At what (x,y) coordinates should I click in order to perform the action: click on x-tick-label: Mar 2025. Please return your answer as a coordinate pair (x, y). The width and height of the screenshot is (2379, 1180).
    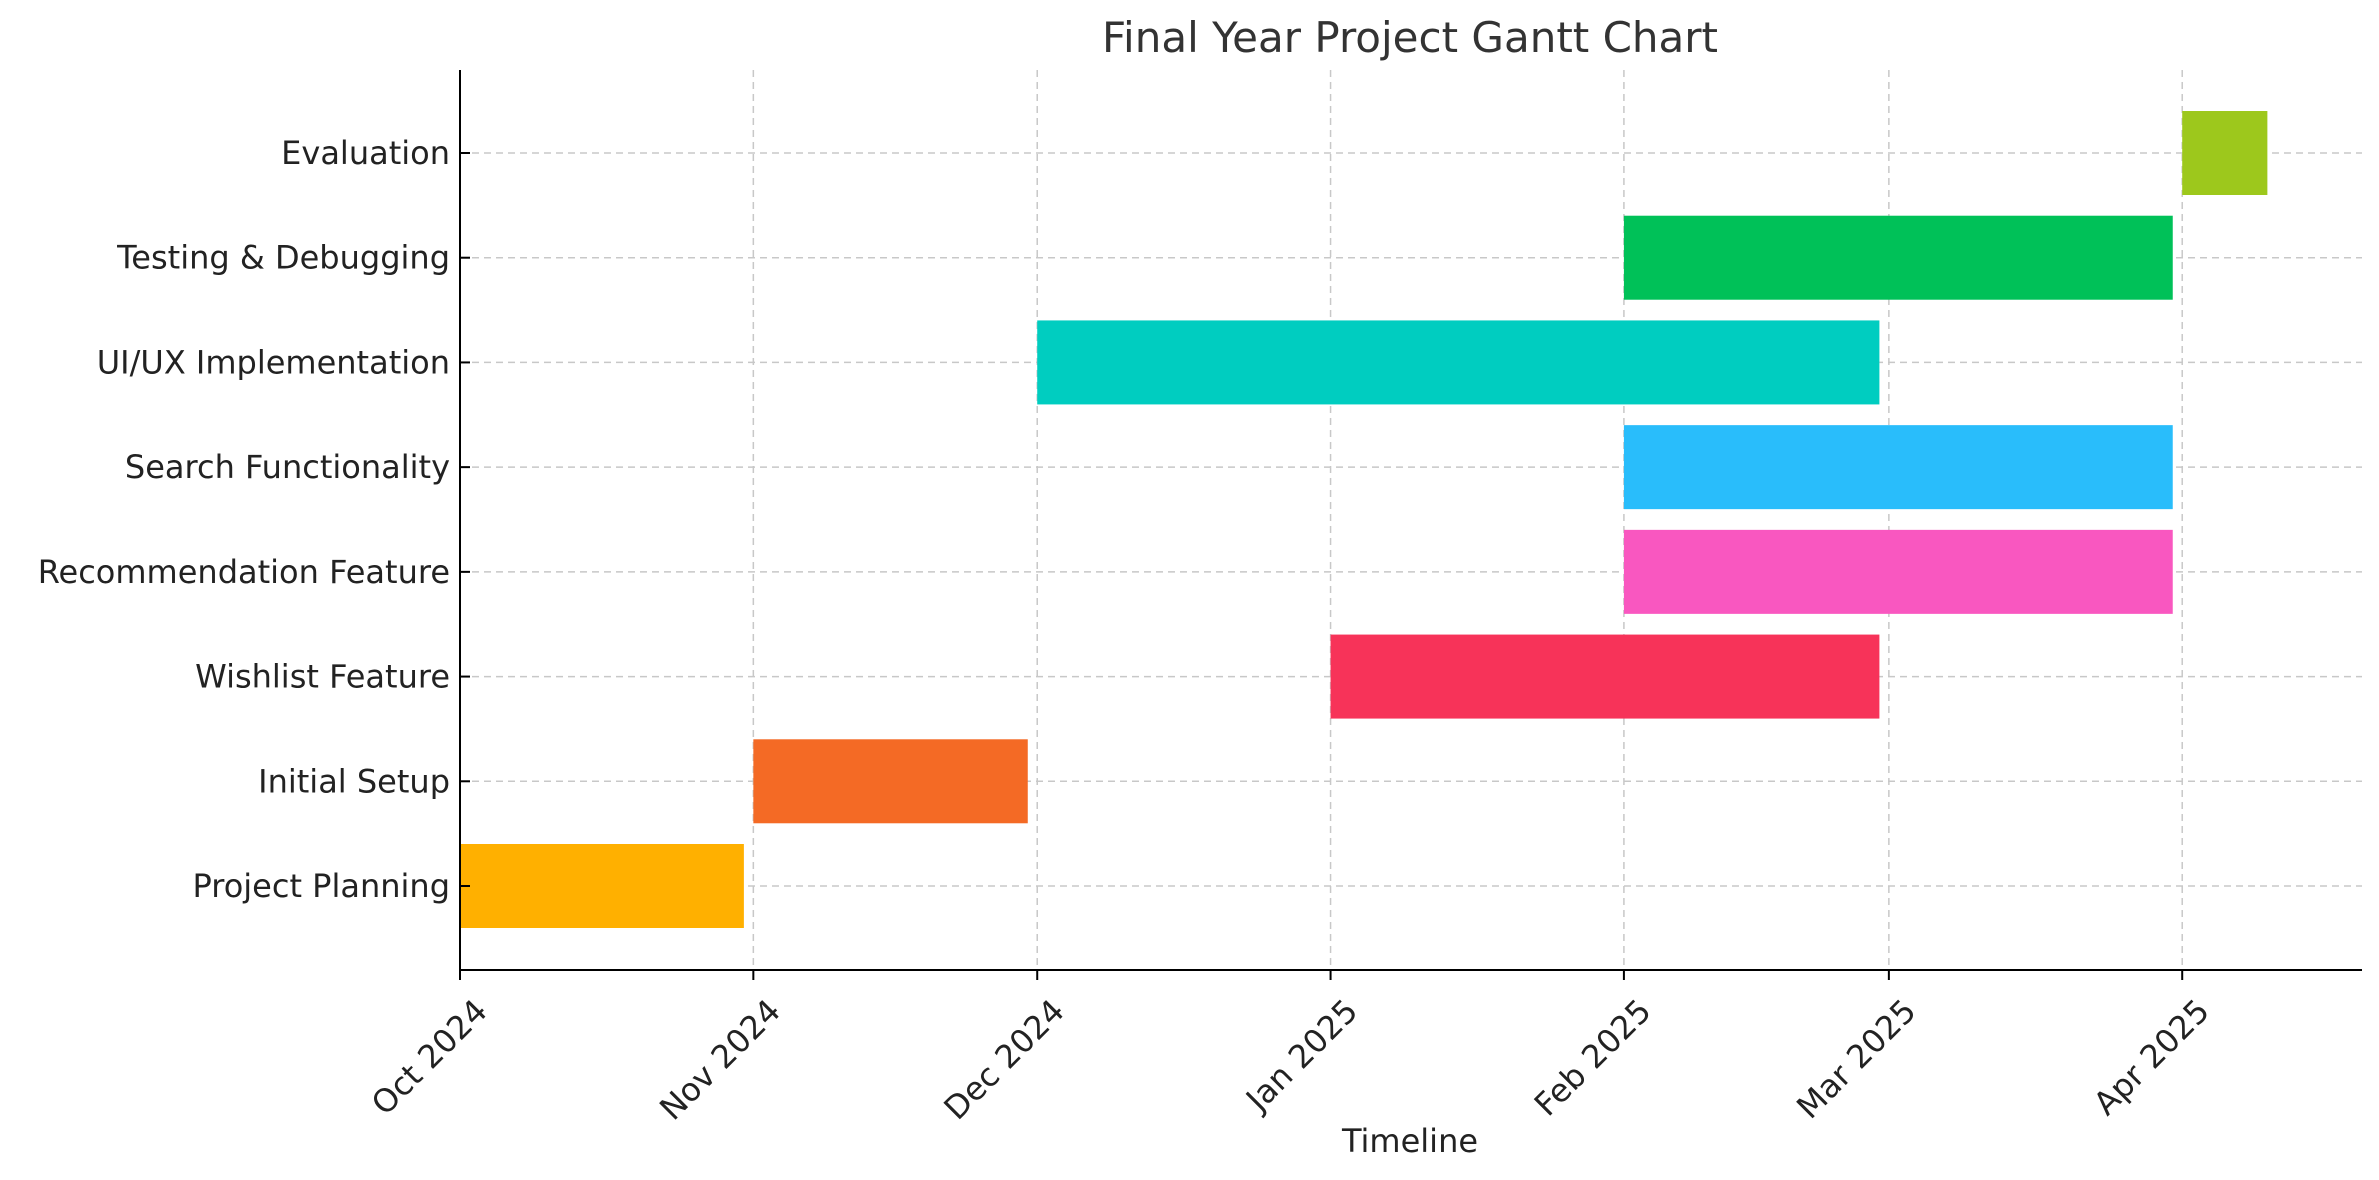
    Looking at the image, I should click on (1856, 1059).